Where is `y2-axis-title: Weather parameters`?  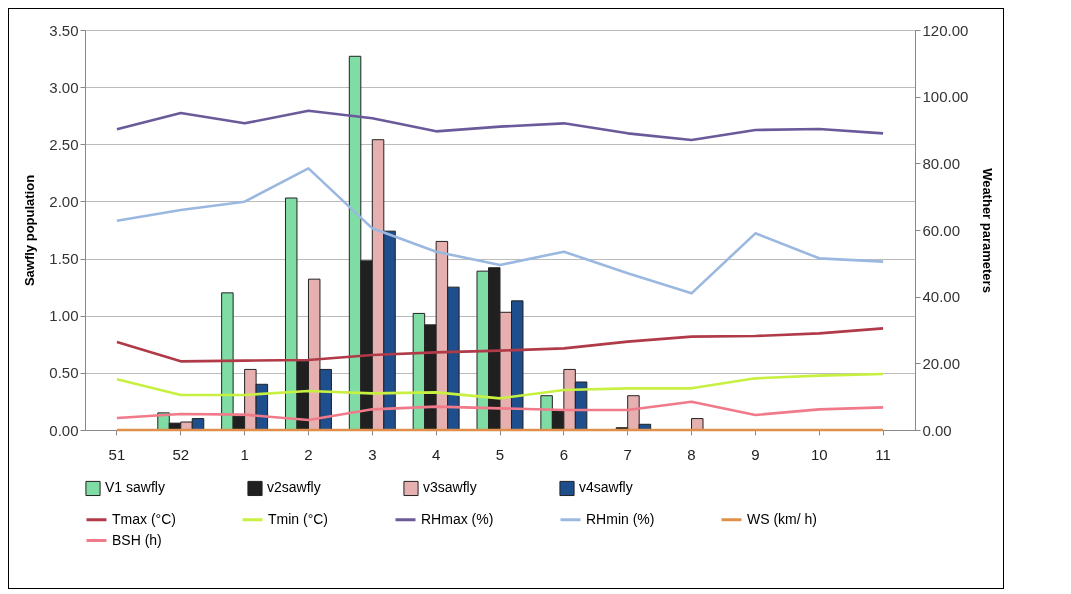 y2-axis-title: Weather parameters is located at coordinates (988, 230).